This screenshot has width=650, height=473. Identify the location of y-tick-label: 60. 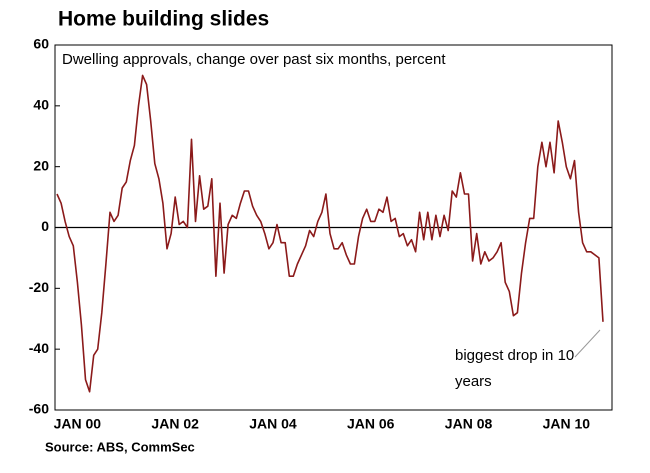
(41, 44).